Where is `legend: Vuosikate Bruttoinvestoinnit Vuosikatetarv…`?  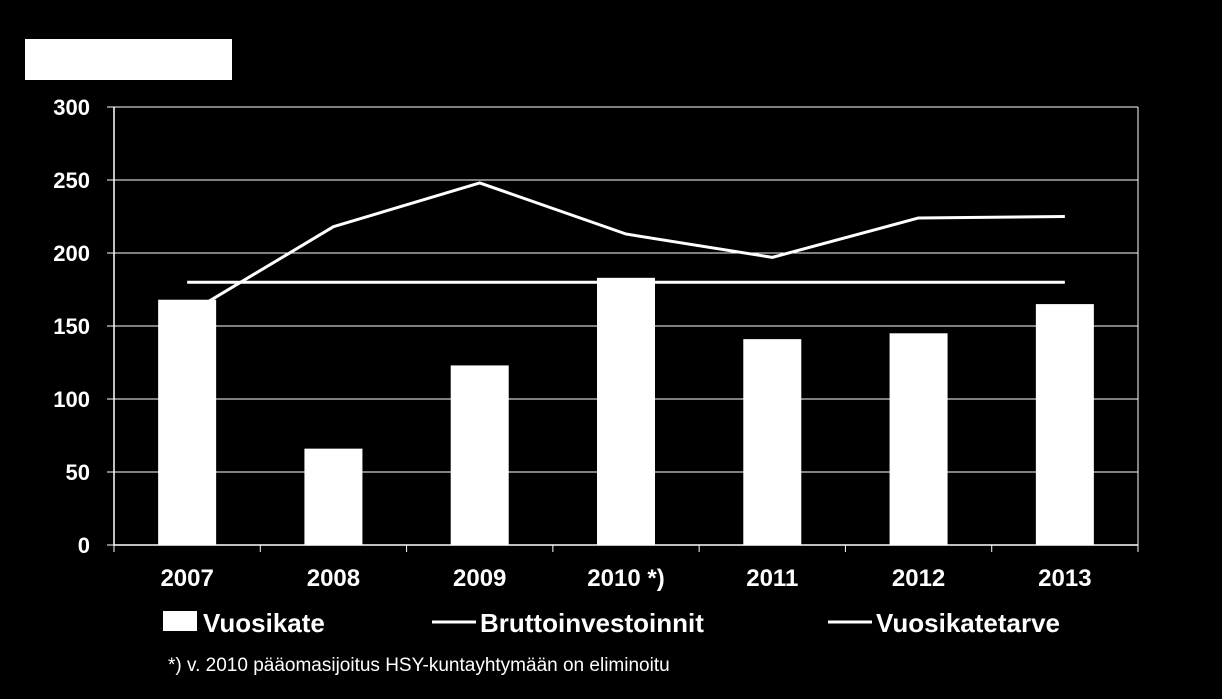 legend: Vuosikate Bruttoinvestoinnit Vuosikatetarv… is located at coordinates (611, 623).